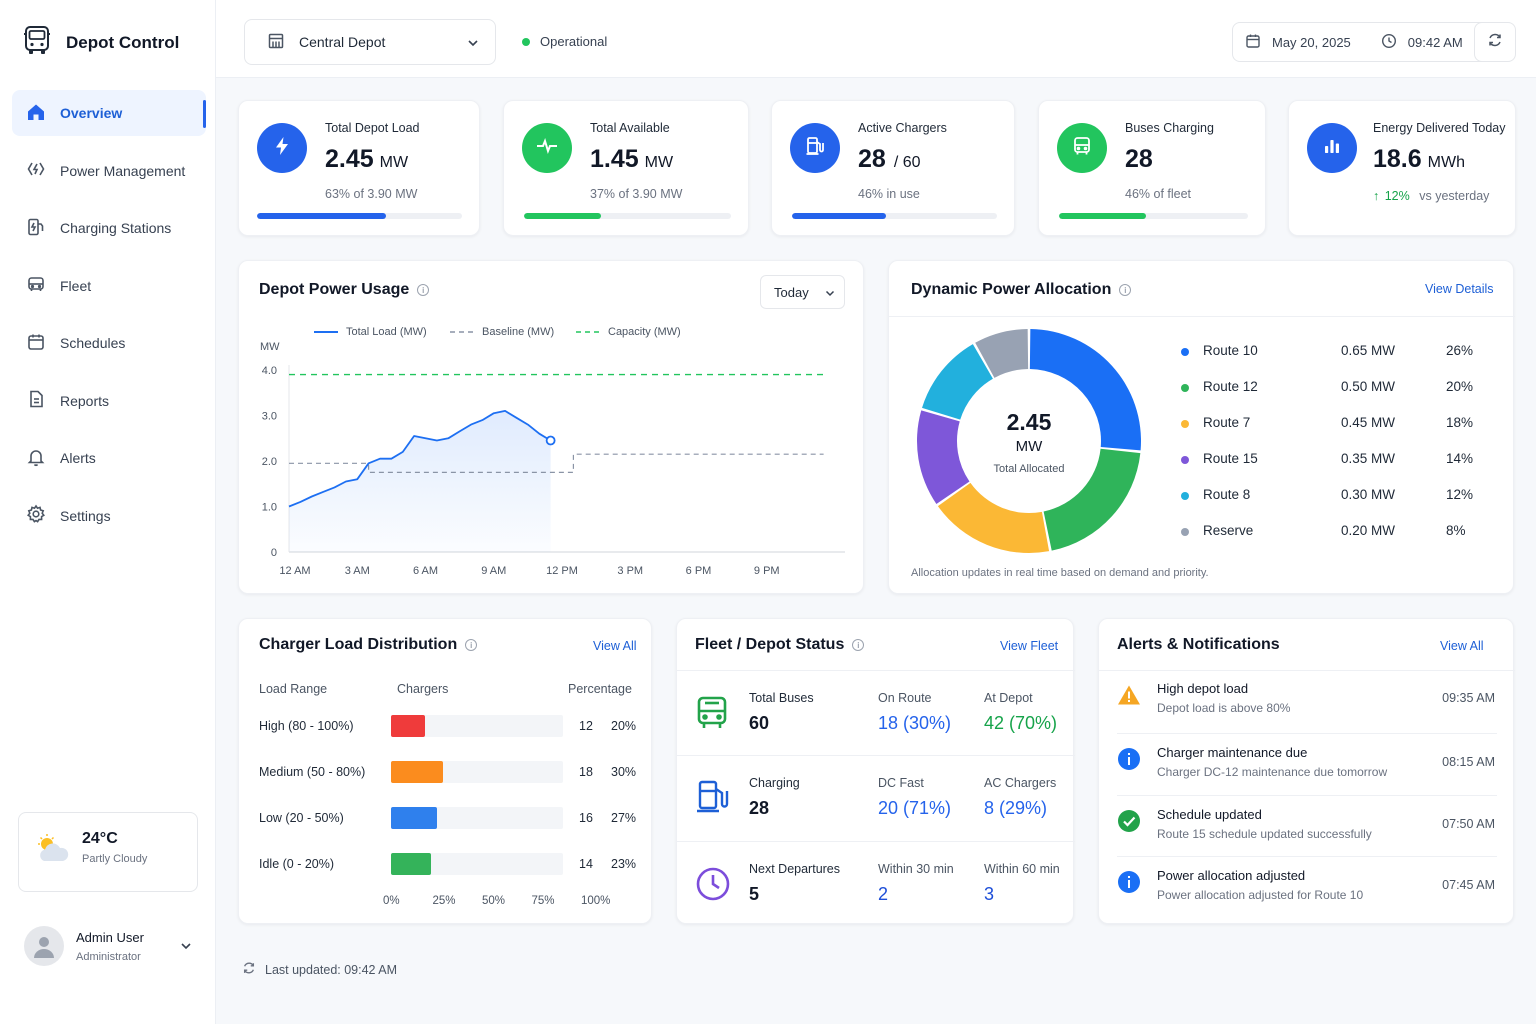  I want to click on fleet-col2-label: AC Chargers, so click(1020, 783).